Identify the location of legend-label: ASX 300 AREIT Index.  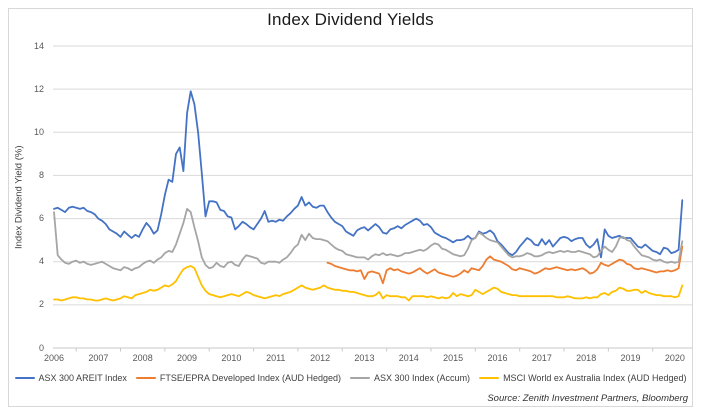
(82, 378).